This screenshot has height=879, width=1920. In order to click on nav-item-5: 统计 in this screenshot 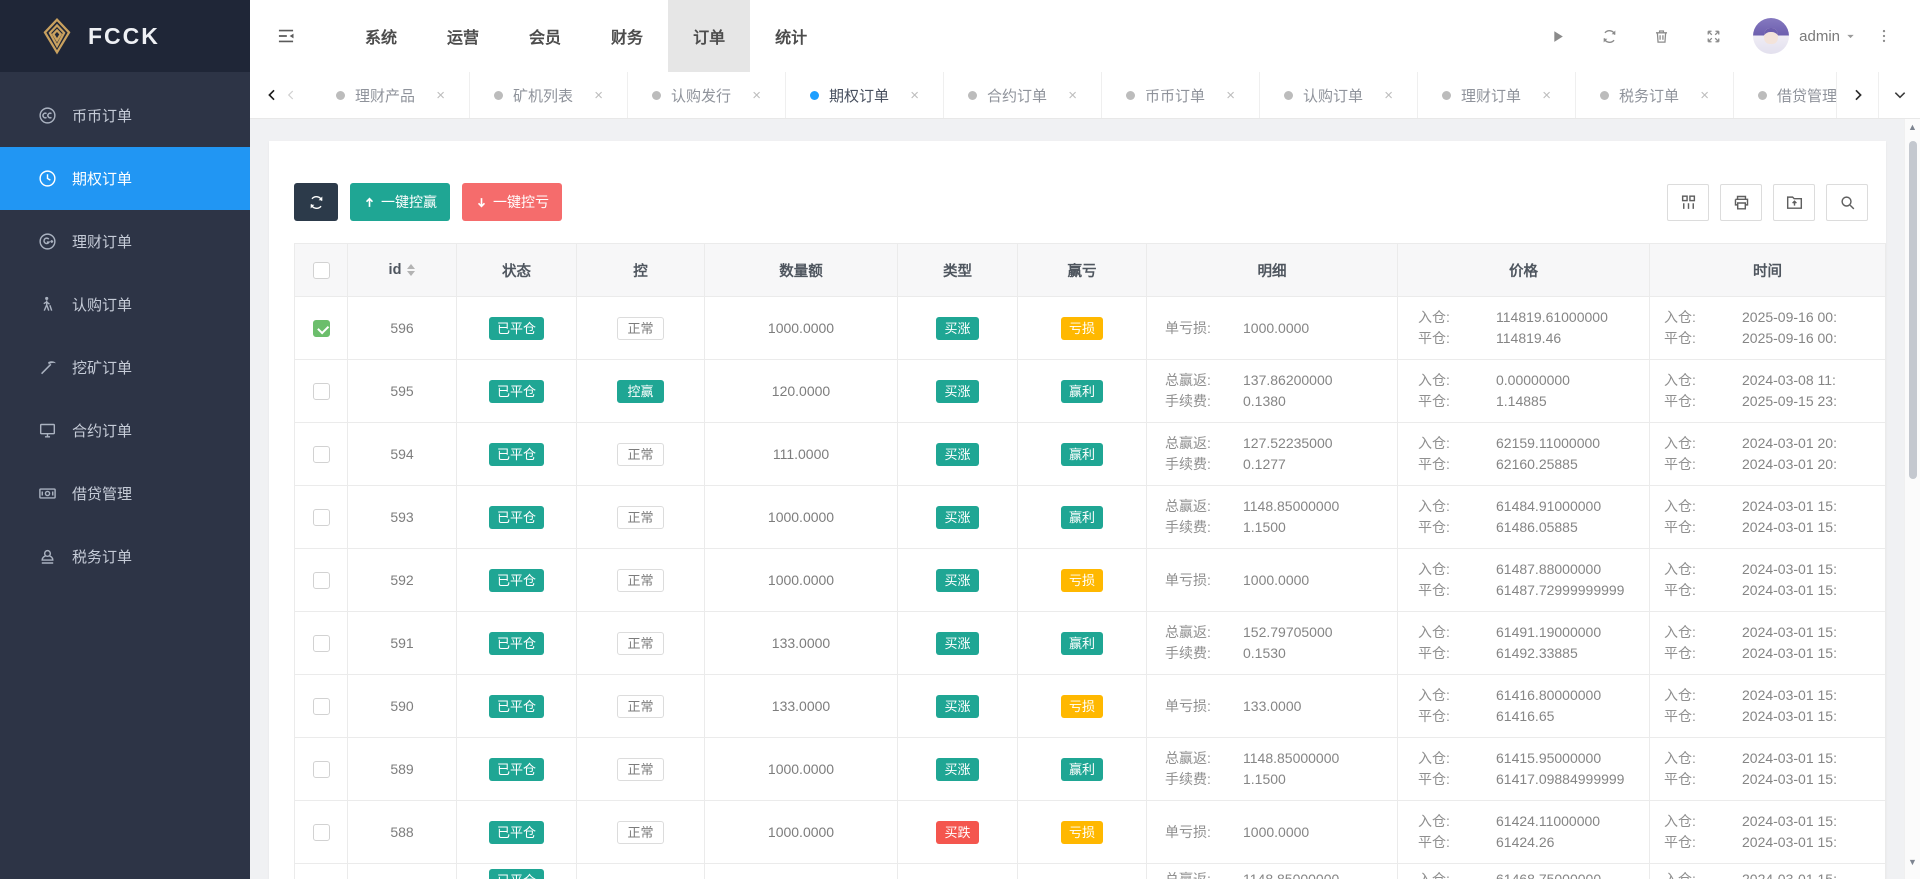, I will do `click(791, 38)`.